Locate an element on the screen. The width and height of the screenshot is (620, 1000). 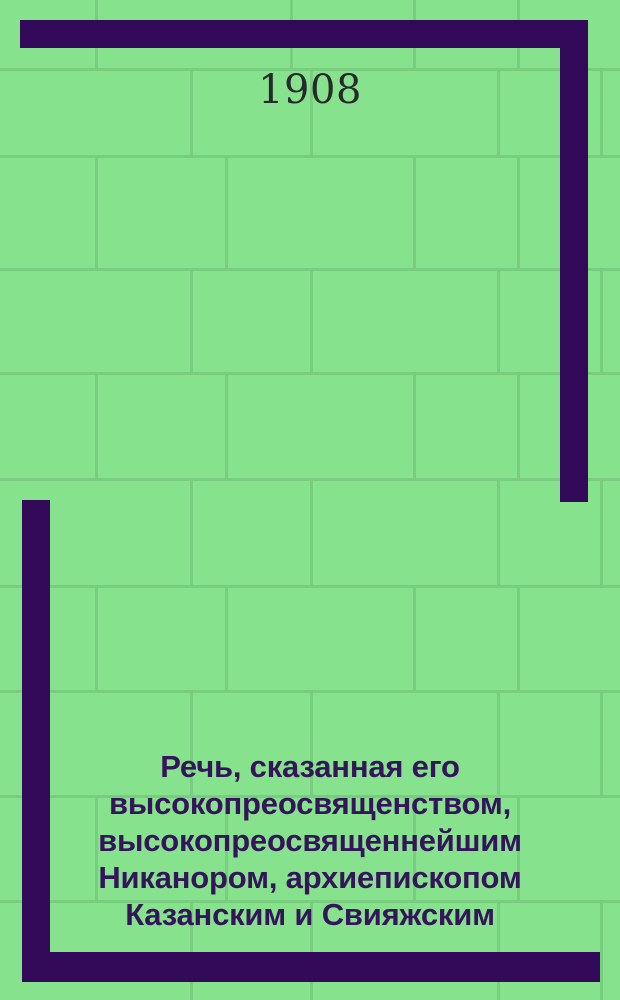
publication-year: 1908 is located at coordinates (310, 90).